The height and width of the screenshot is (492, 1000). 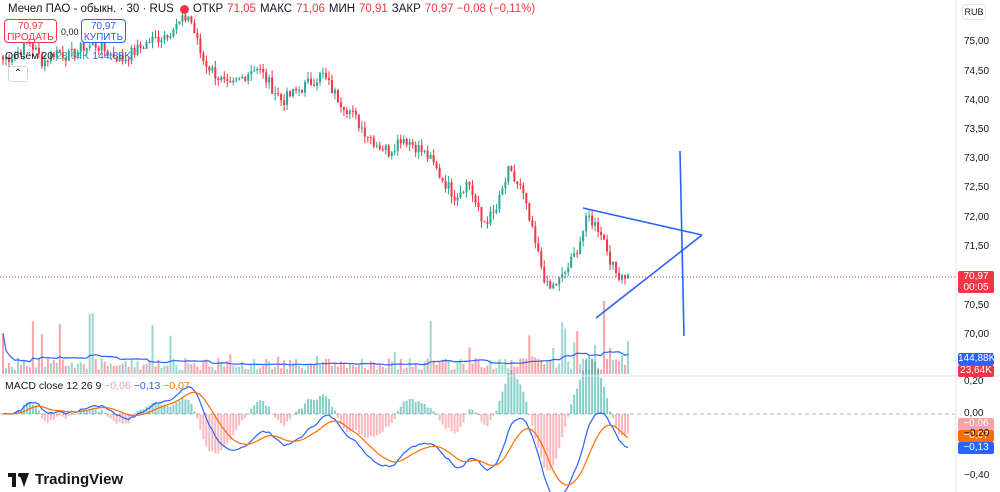 What do you see at coordinates (79, 479) in the screenshot?
I see `logo-text: TradingView` at bounding box center [79, 479].